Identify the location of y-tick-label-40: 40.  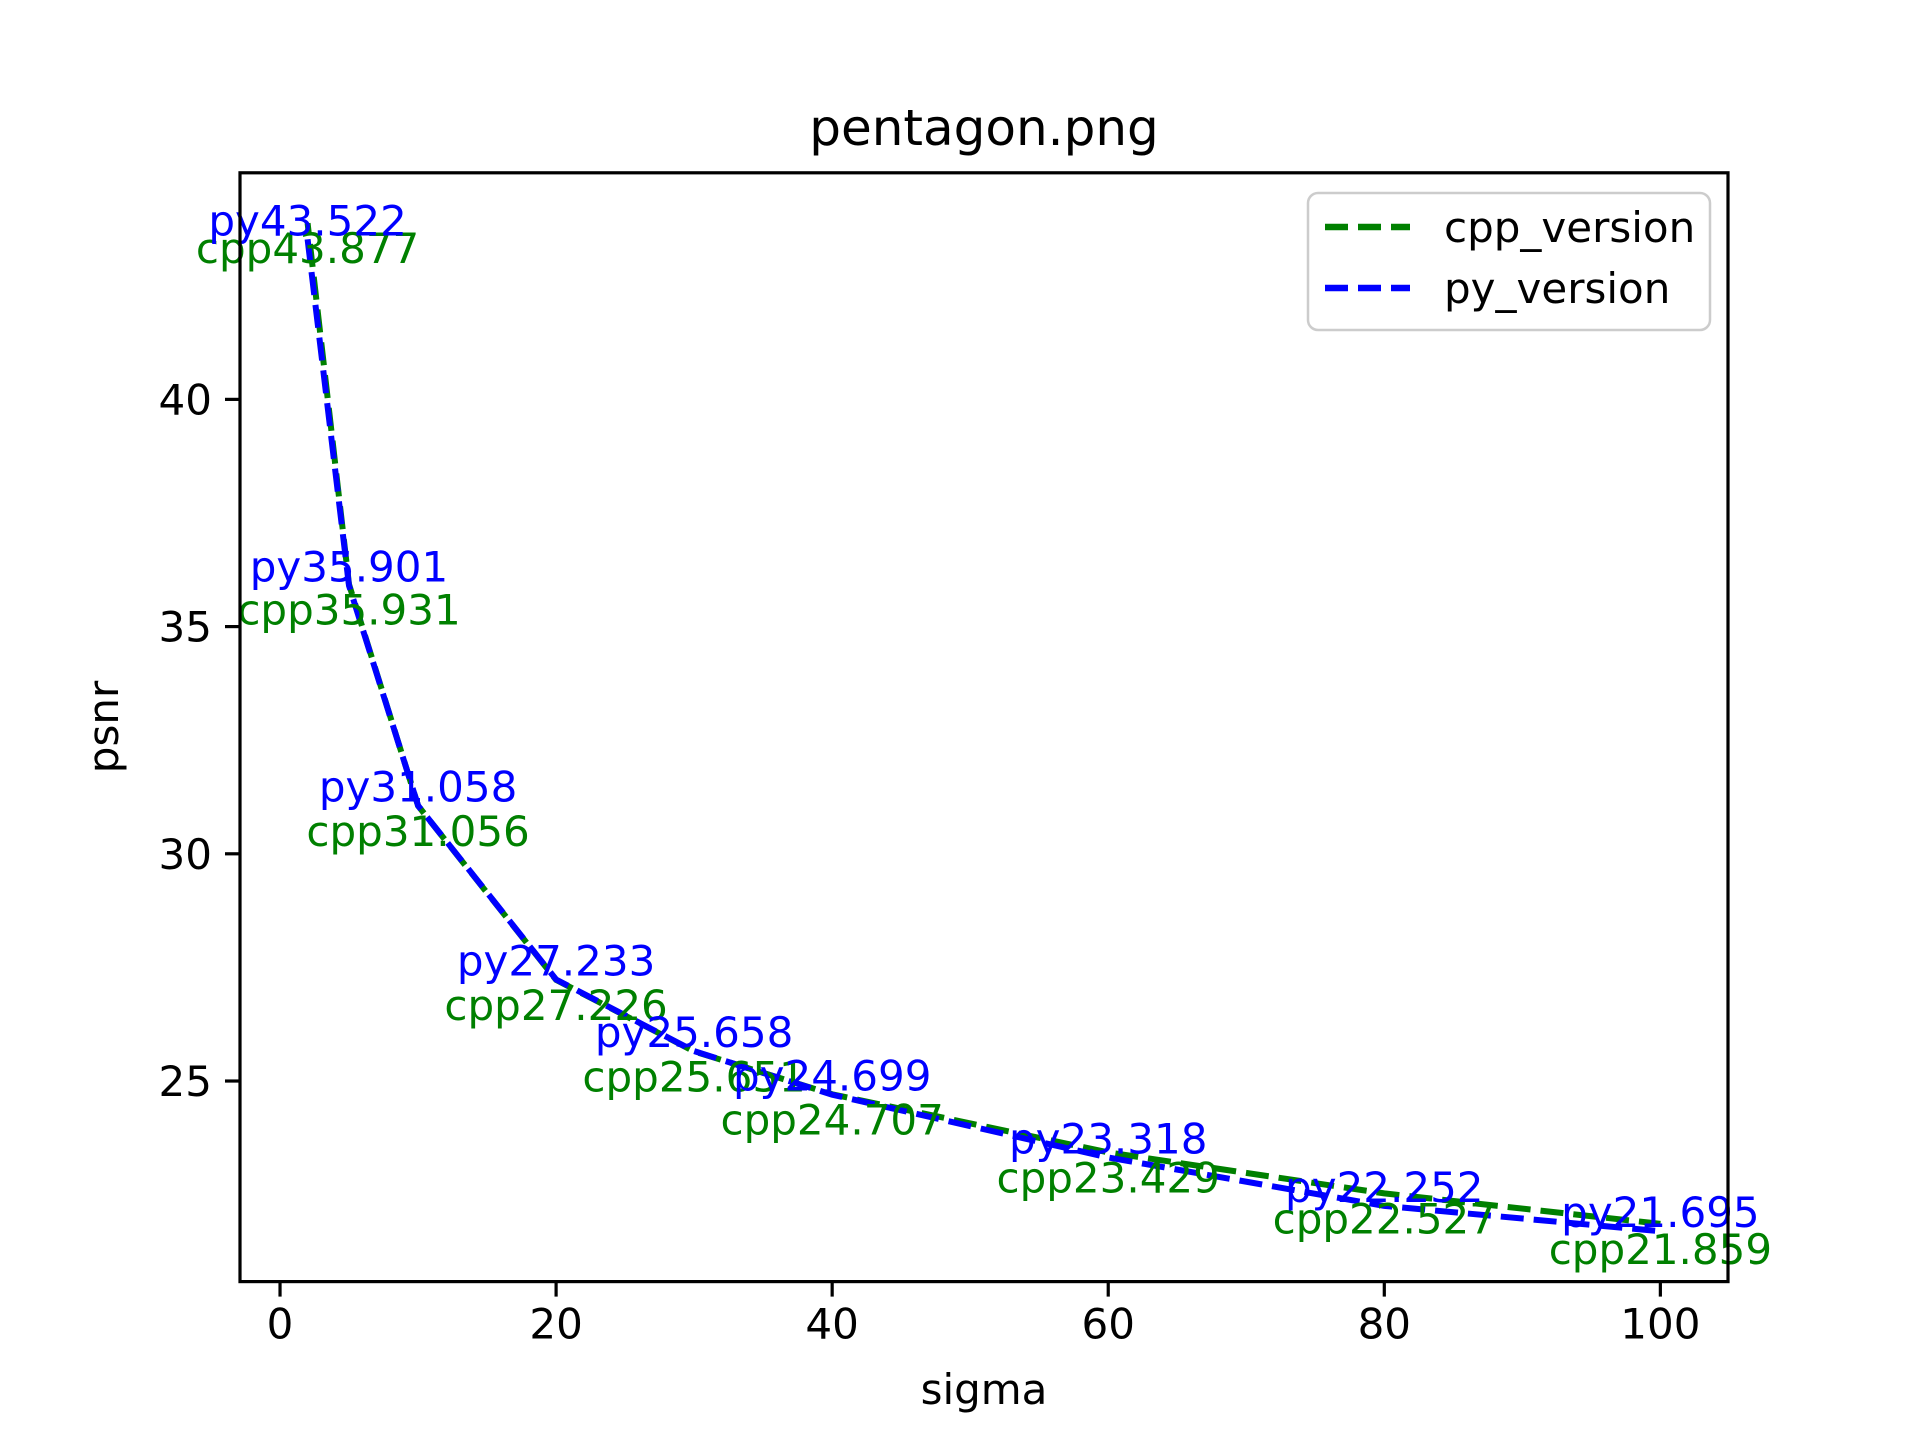
(185, 399).